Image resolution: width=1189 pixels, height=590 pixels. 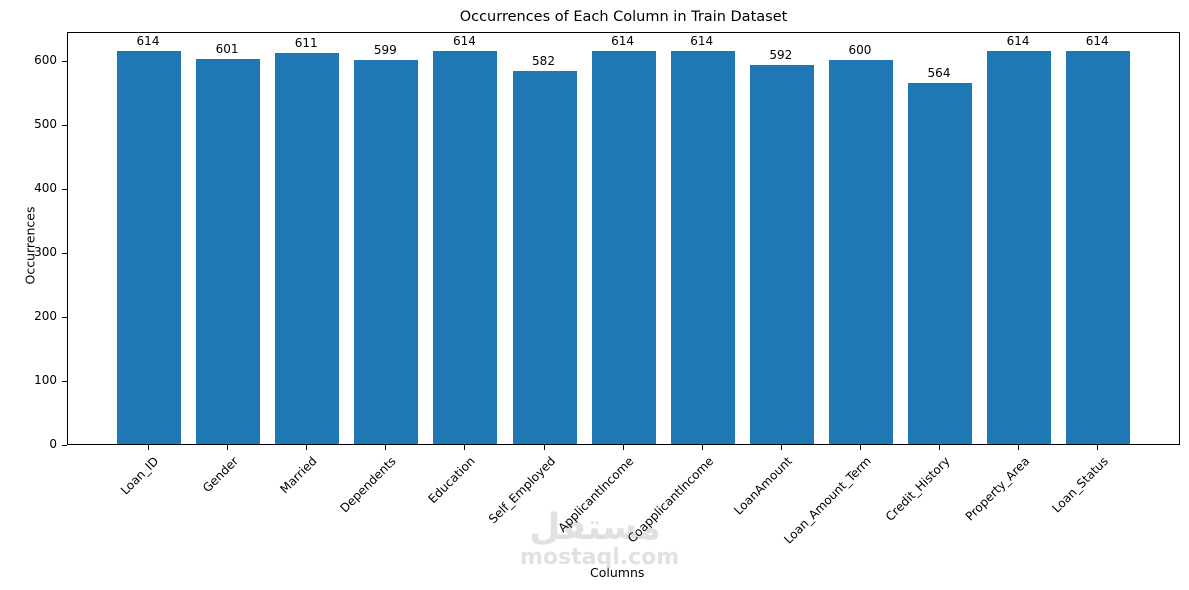 I want to click on x-tick-label: Loan_ID, so click(x=139, y=476).